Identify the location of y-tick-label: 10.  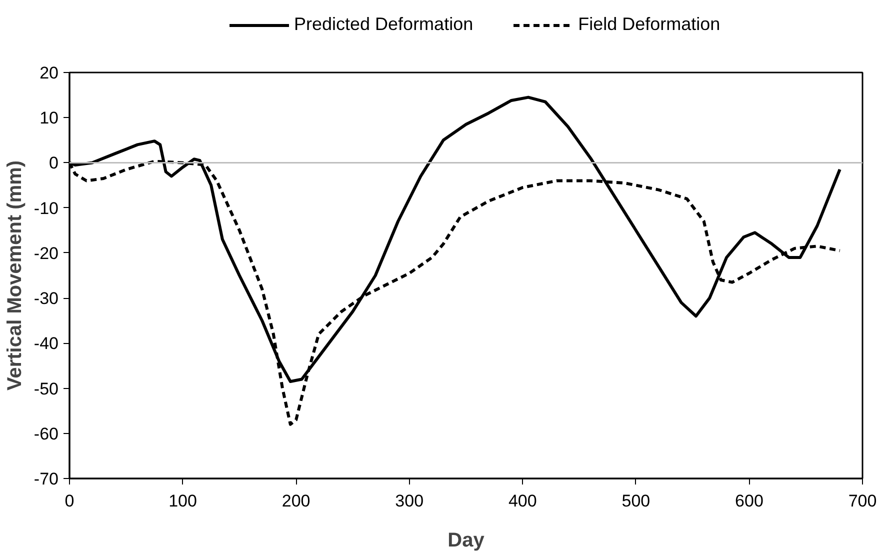
(49, 118).